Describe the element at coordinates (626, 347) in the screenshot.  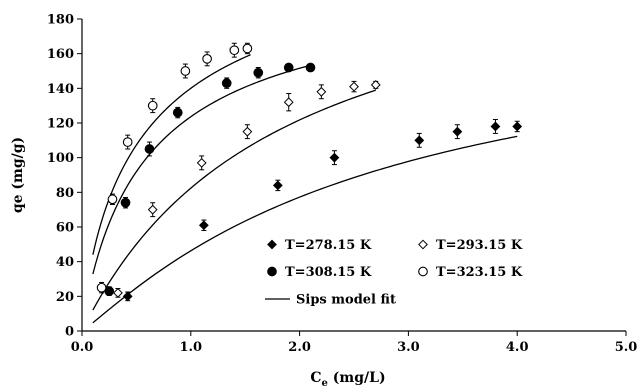
I see `x-tick-label: 5.0` at that location.